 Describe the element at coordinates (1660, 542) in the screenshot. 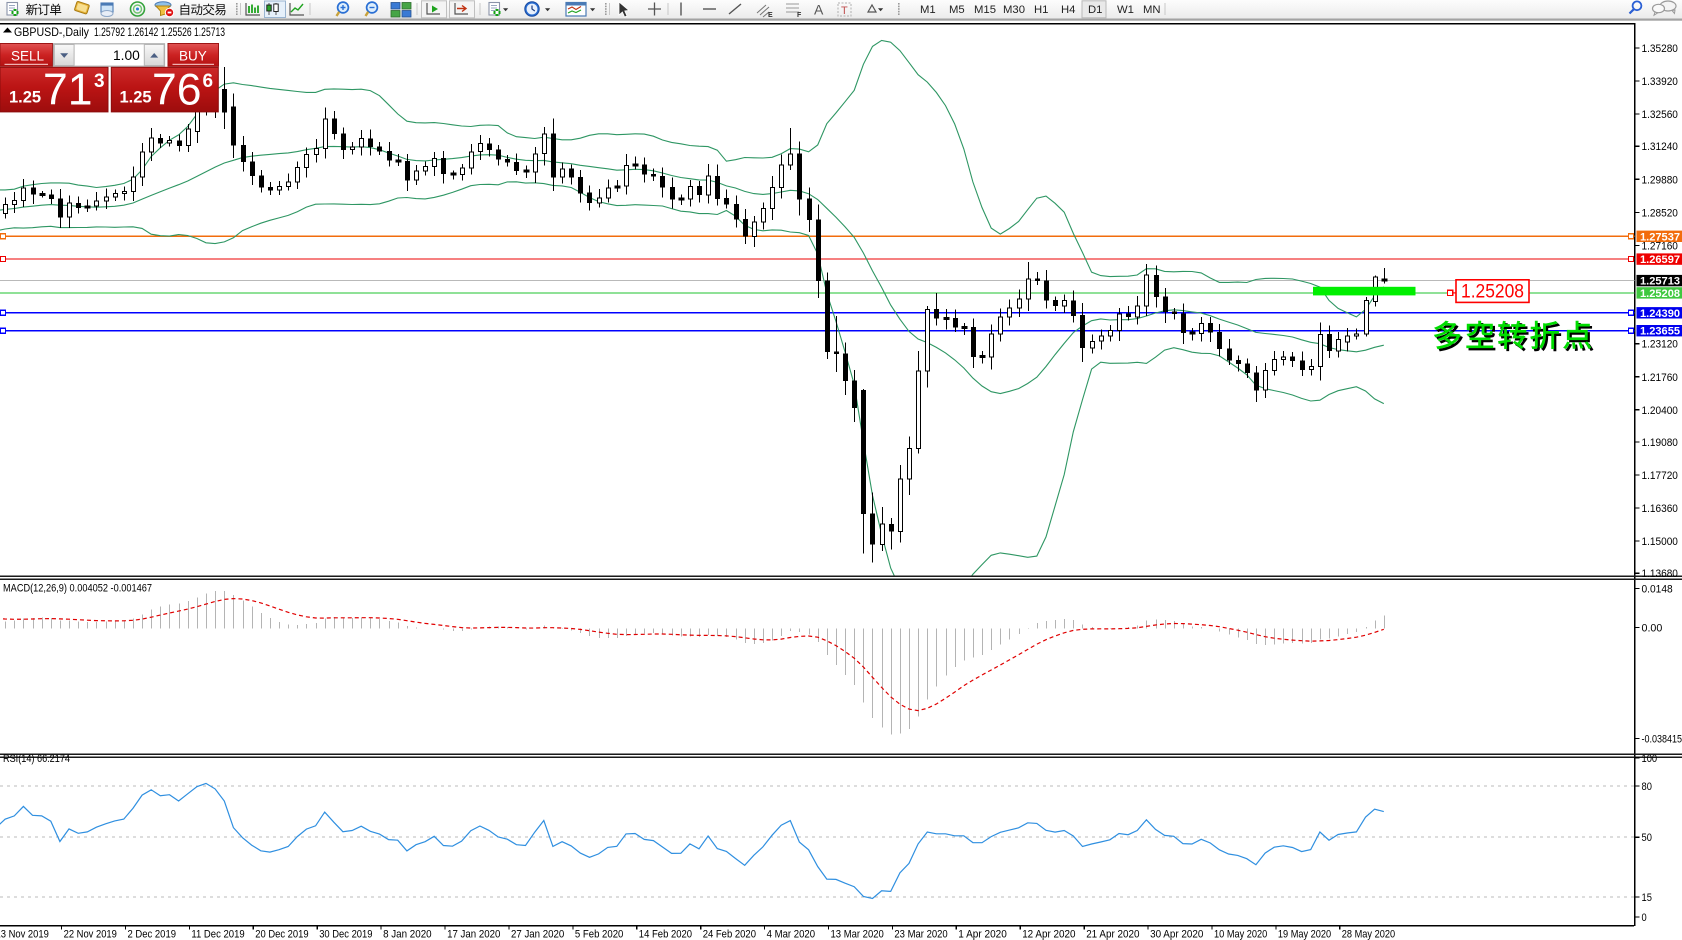

I see `svg-text: 1.15000` at that location.